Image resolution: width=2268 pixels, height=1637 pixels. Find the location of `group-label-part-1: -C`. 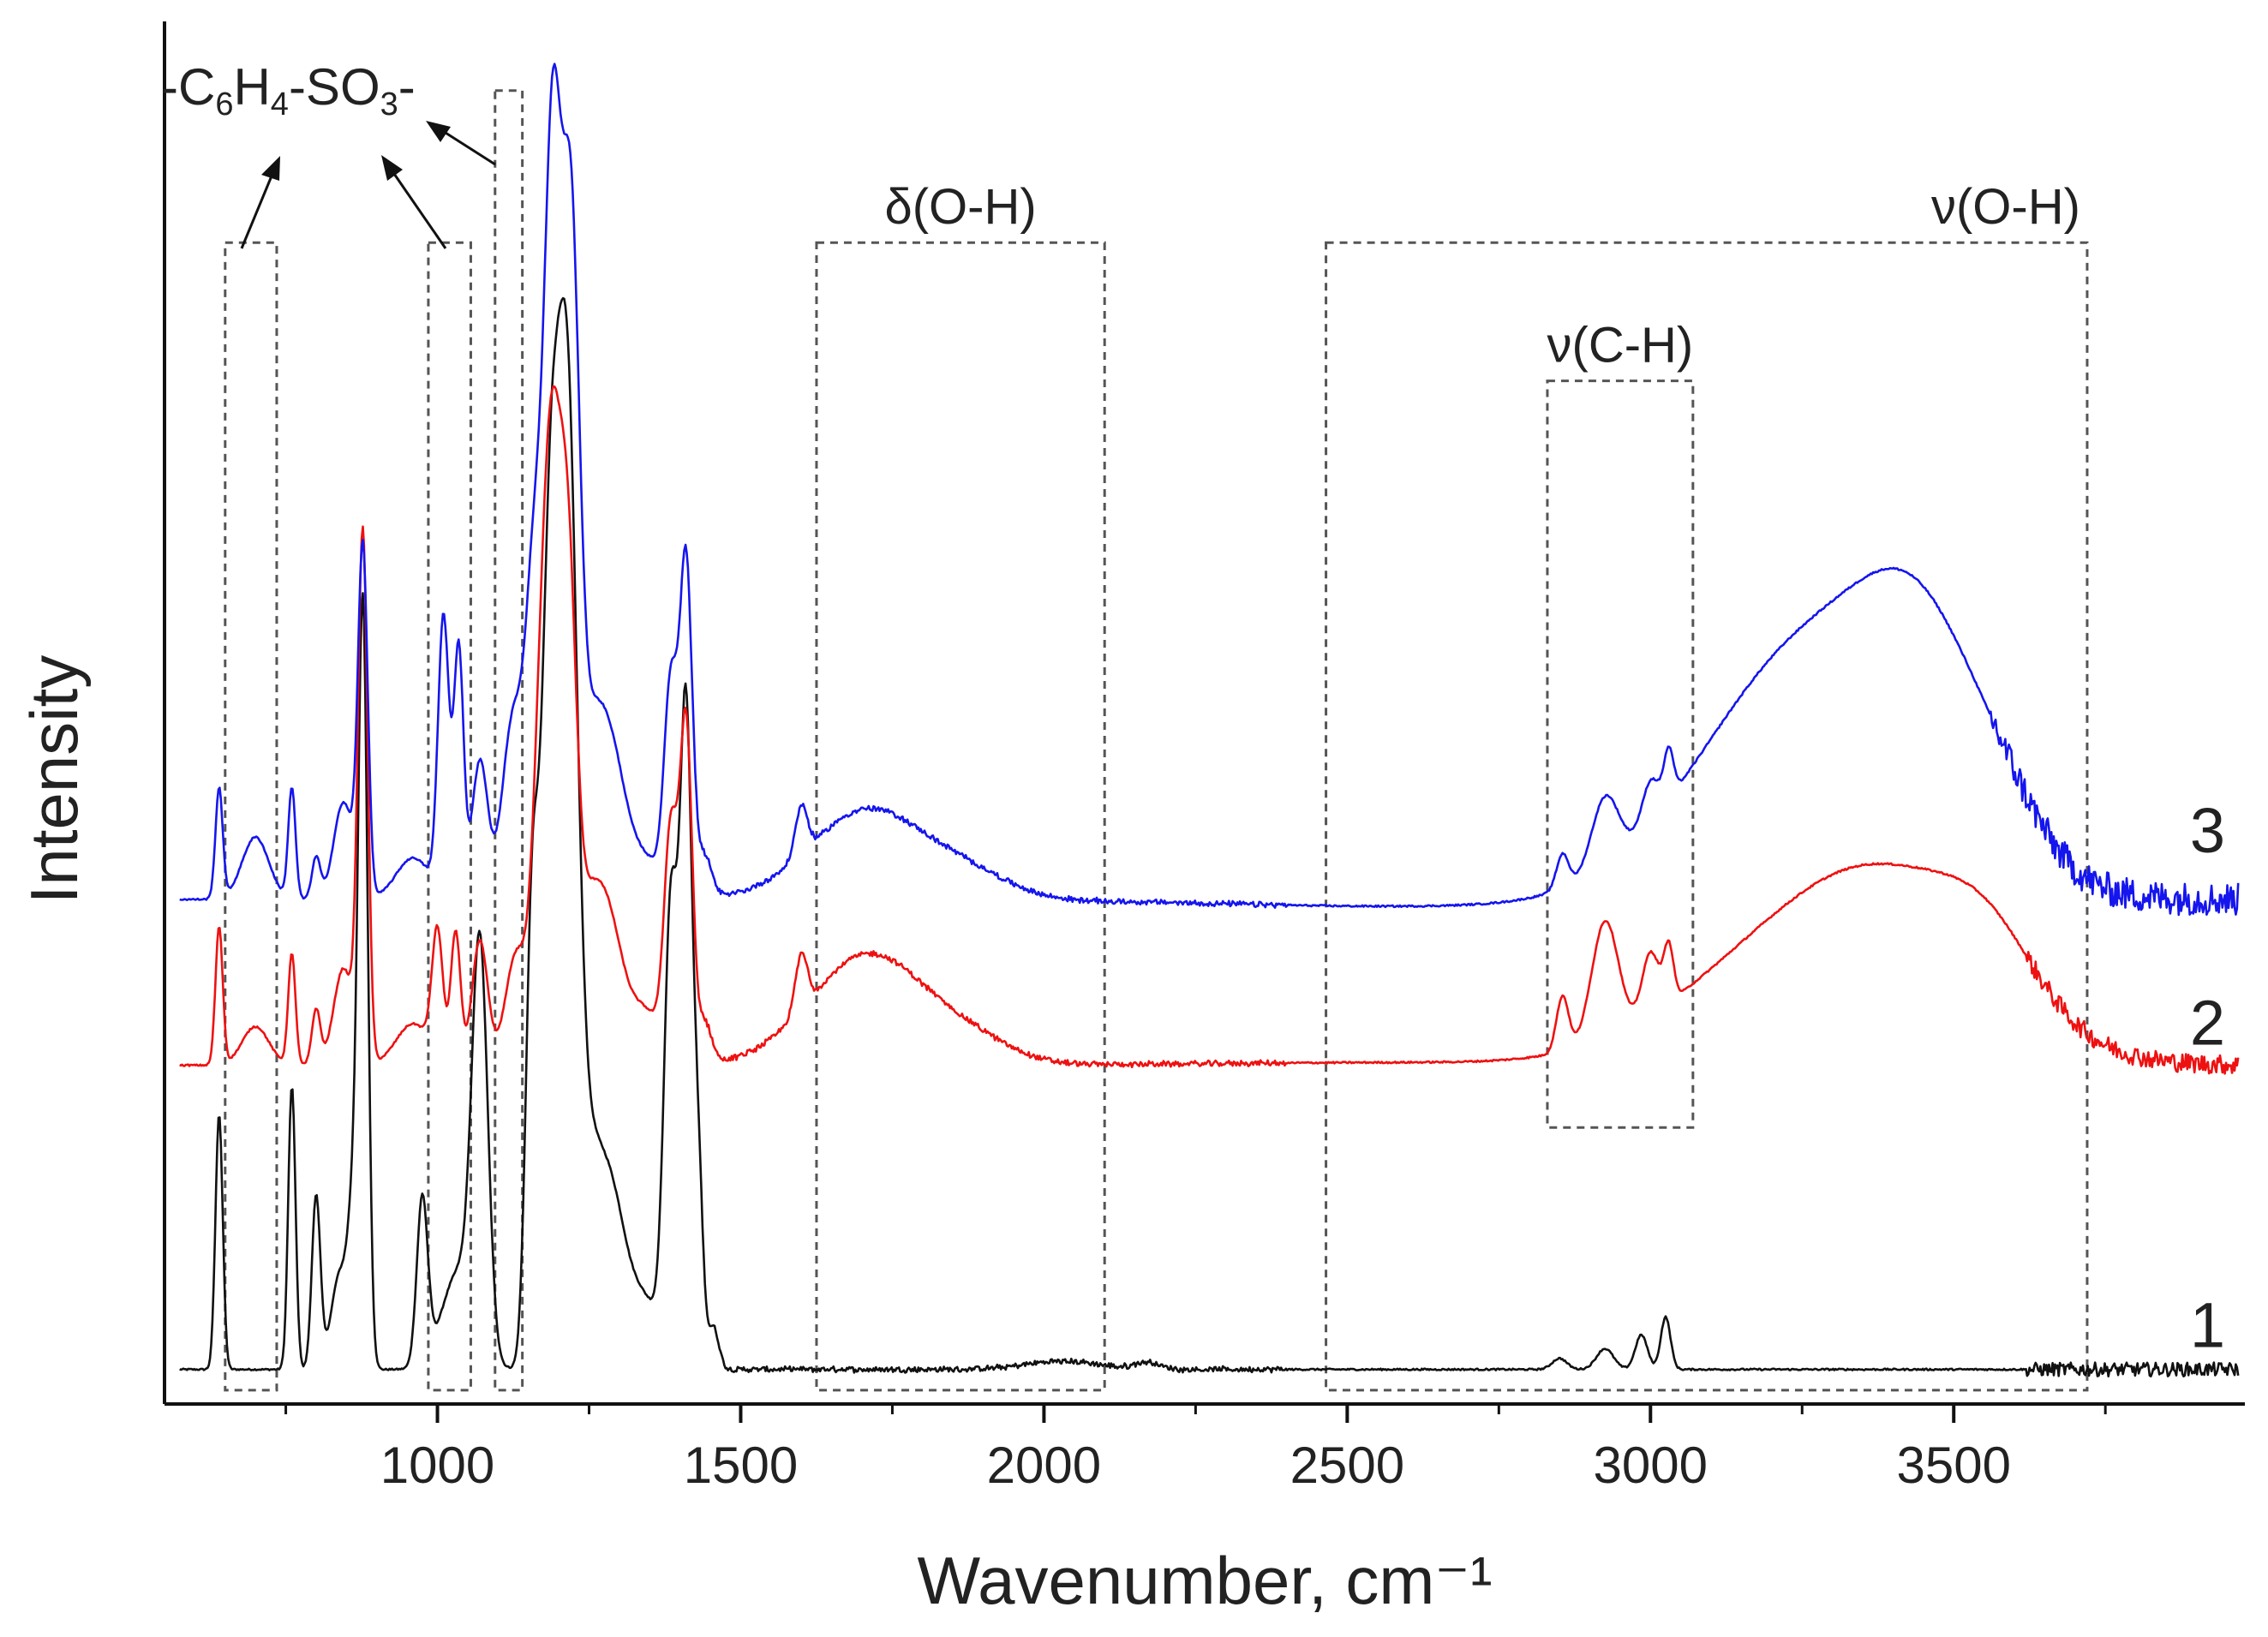

group-label-part-1: -C is located at coordinates (188, 87).